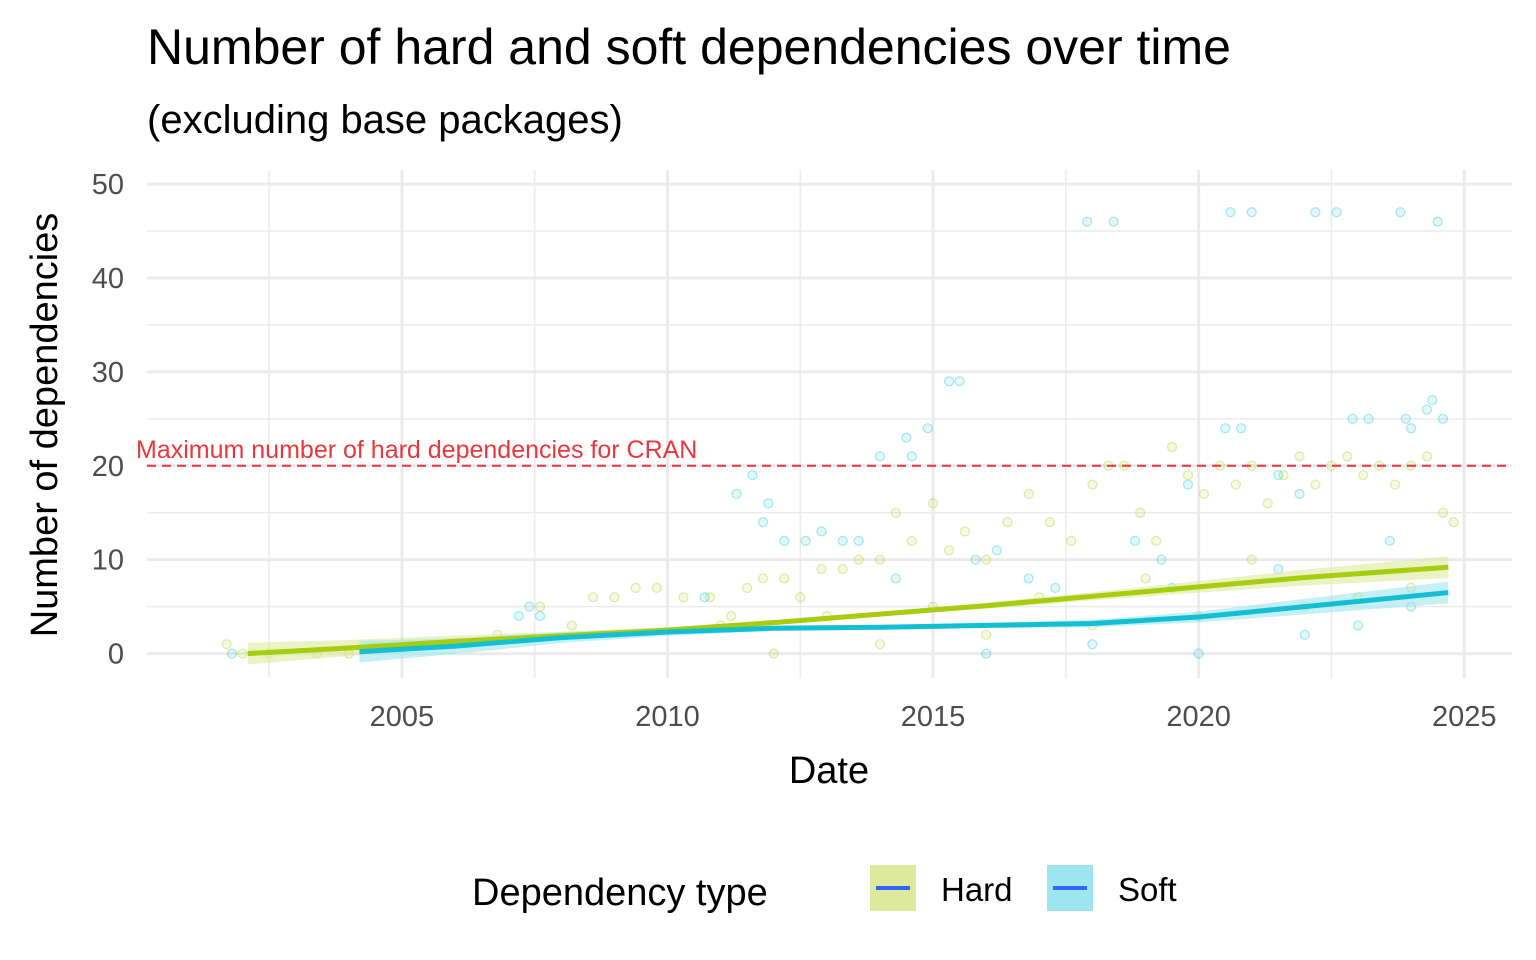 This screenshot has width=1536, height=960. Describe the element at coordinates (1464, 717) in the screenshot. I see `x-tick-label: 2025` at that location.